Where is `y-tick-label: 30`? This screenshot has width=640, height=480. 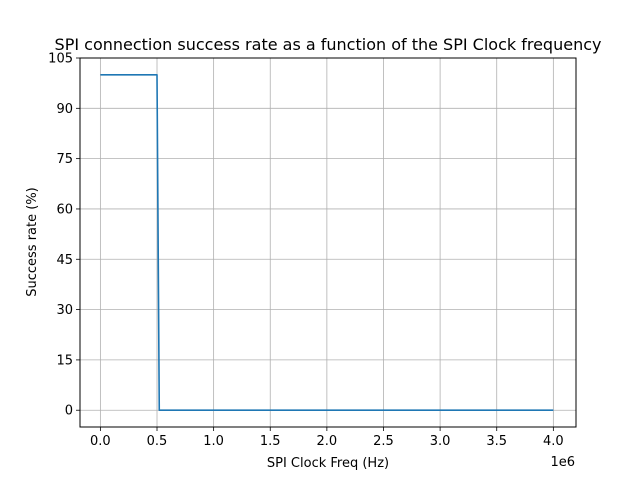
y-tick-label: 30 is located at coordinates (64, 310).